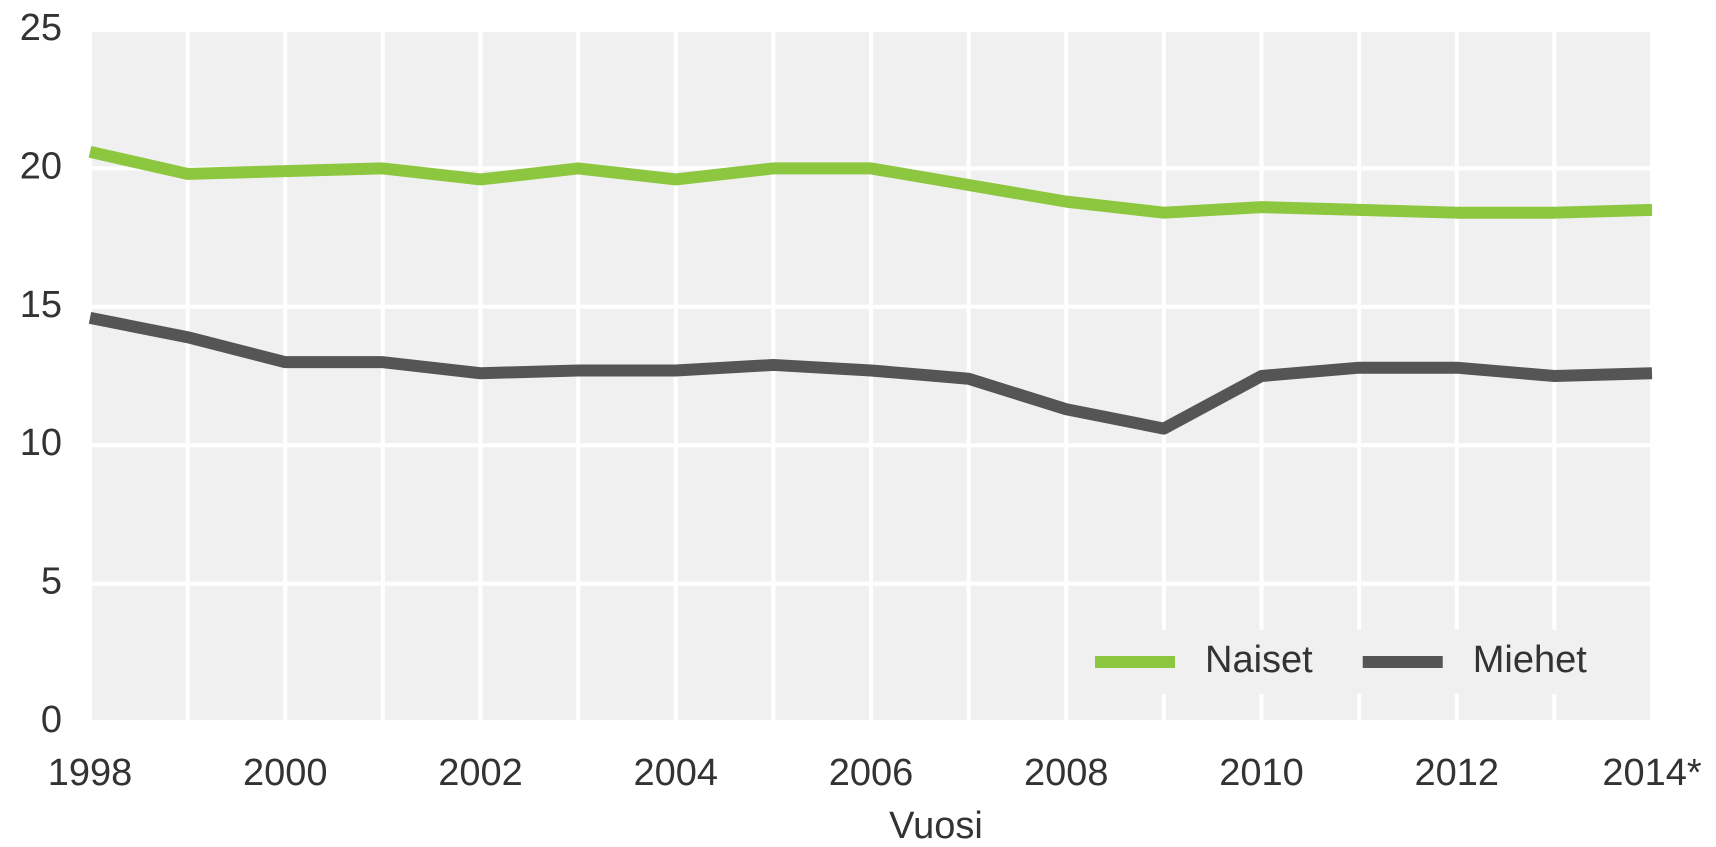  What do you see at coordinates (1456, 773) in the screenshot?
I see `x-tick-label: 2012` at bounding box center [1456, 773].